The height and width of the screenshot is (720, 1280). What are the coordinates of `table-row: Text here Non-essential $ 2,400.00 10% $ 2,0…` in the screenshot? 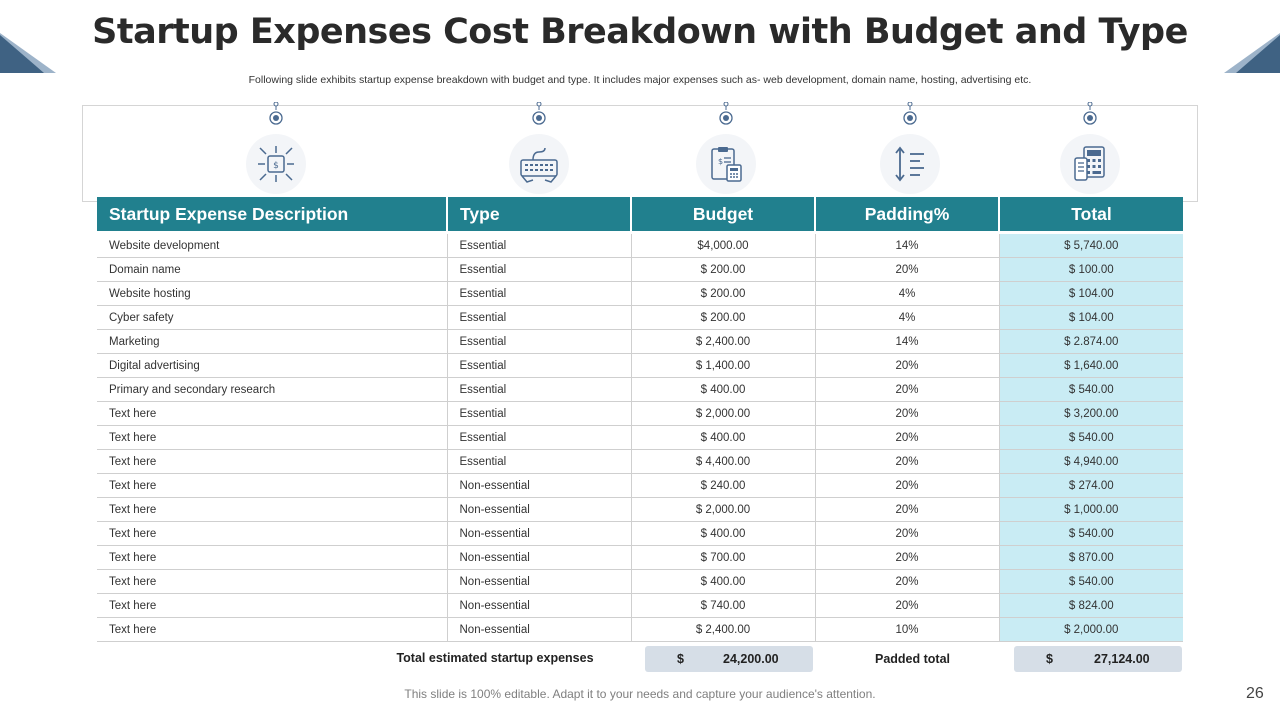 It's located at (640, 629).